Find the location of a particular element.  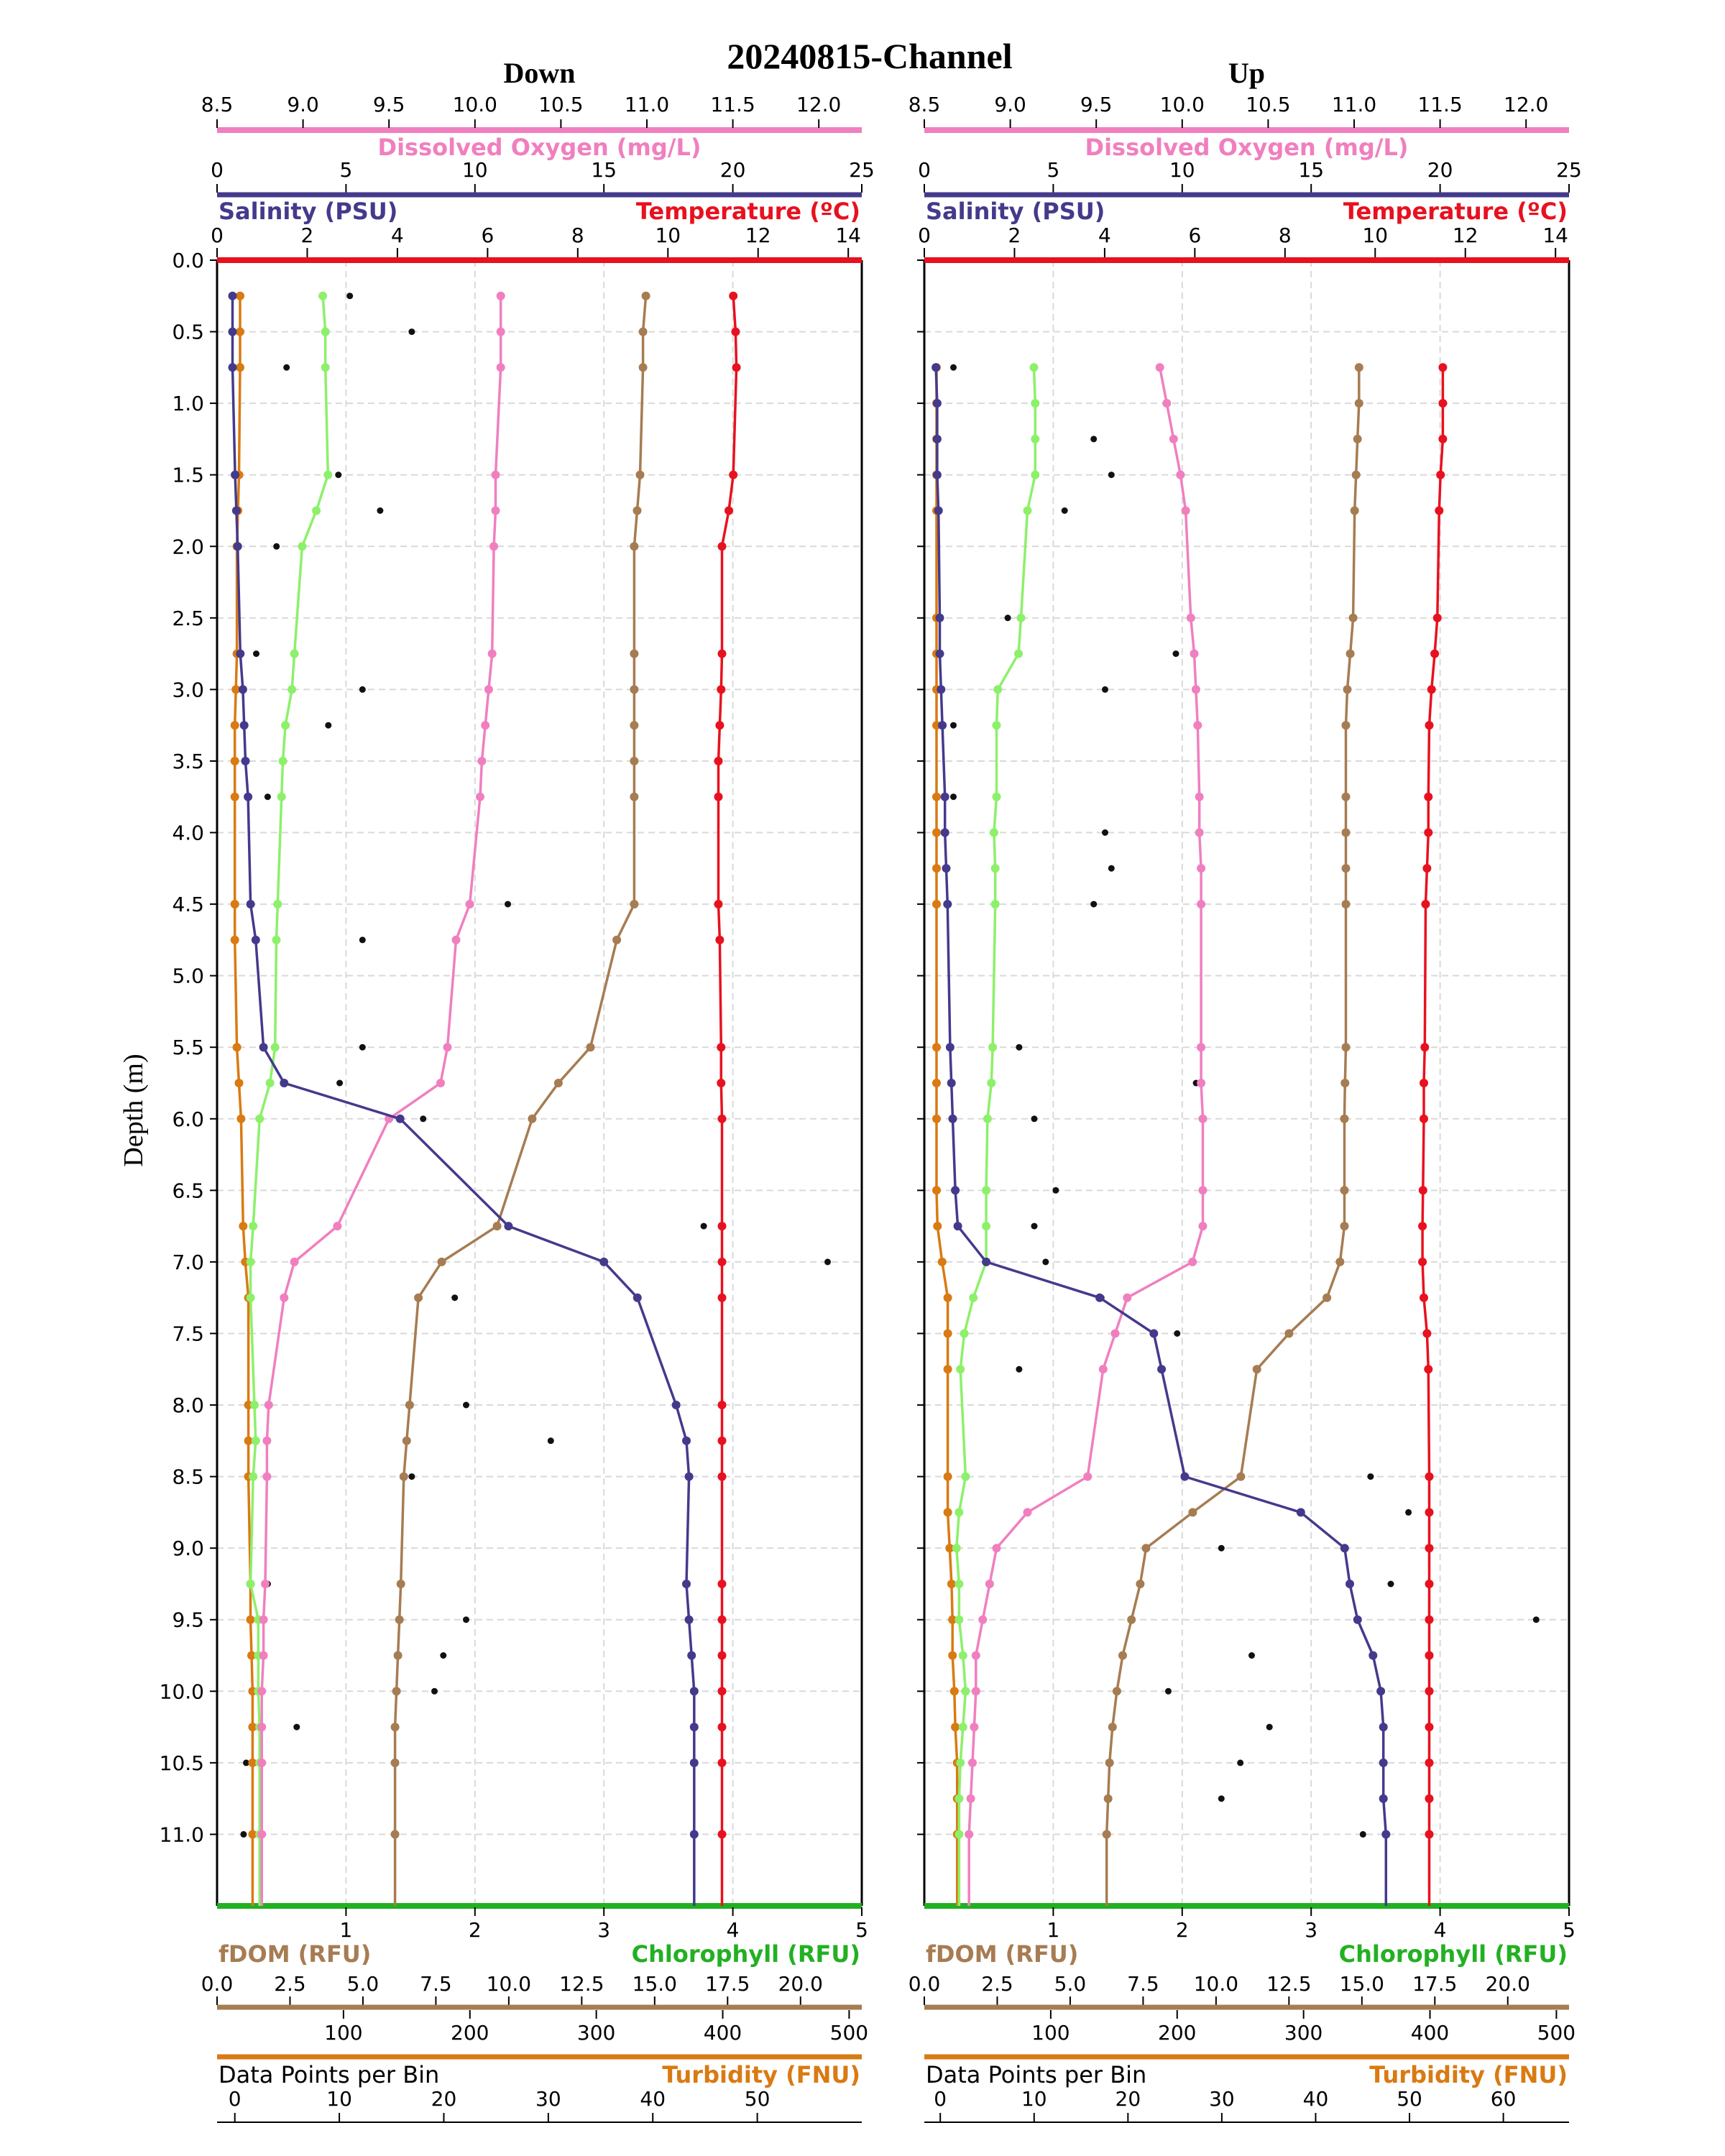

series-chlorophyll is located at coordinates (289, 1098).